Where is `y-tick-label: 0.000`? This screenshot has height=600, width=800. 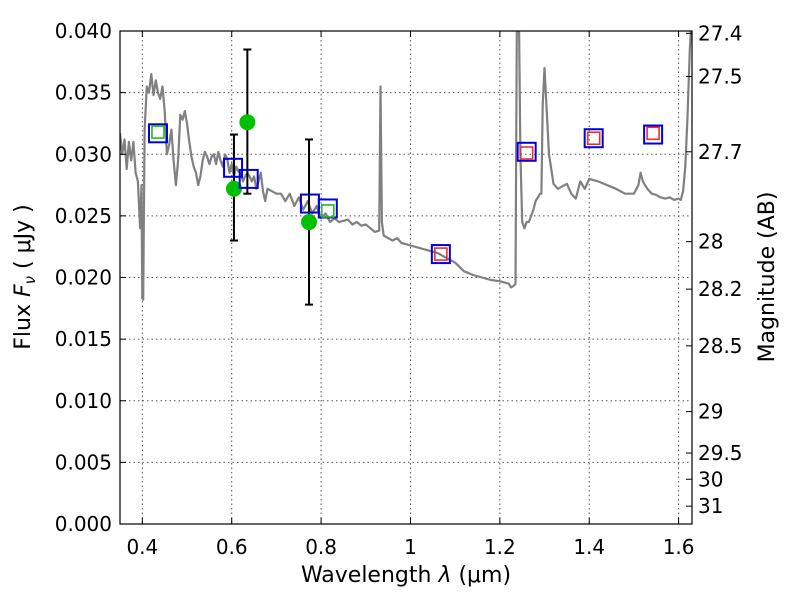 y-tick-label: 0.000 is located at coordinates (83, 524).